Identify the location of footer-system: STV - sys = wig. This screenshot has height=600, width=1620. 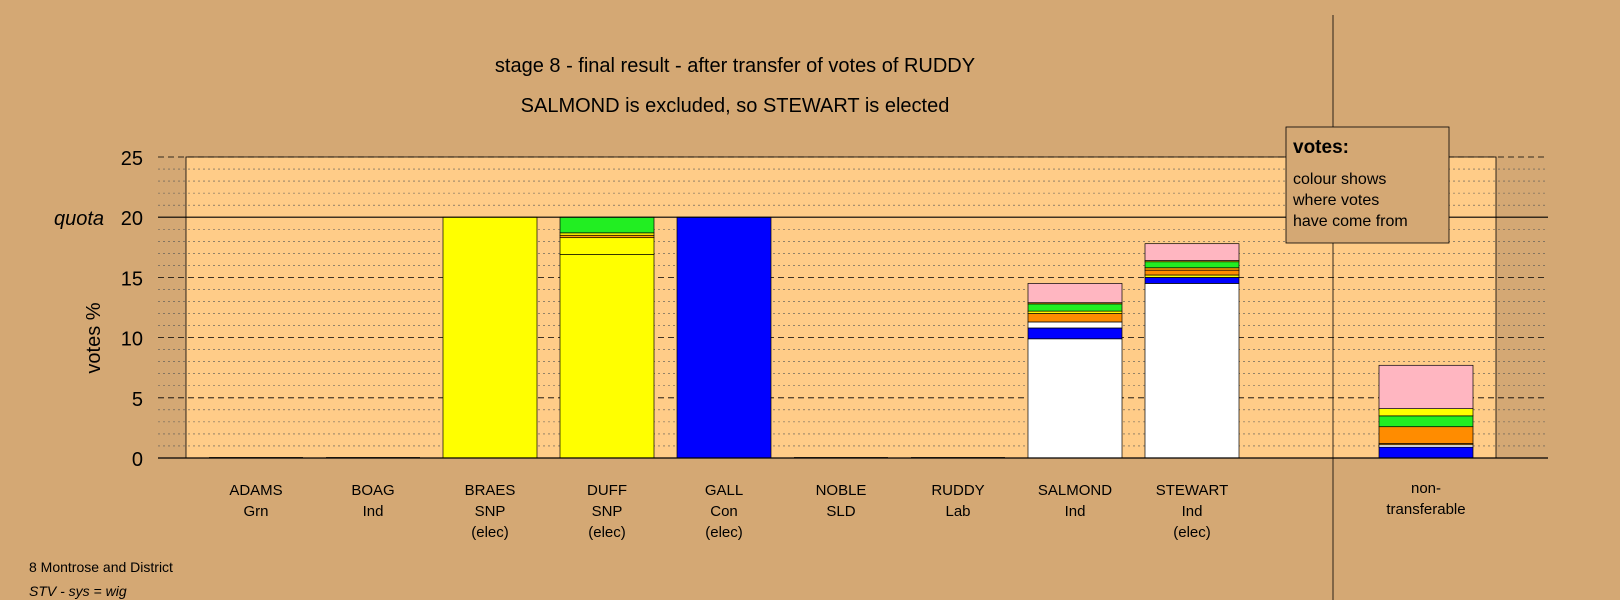
(78, 591).